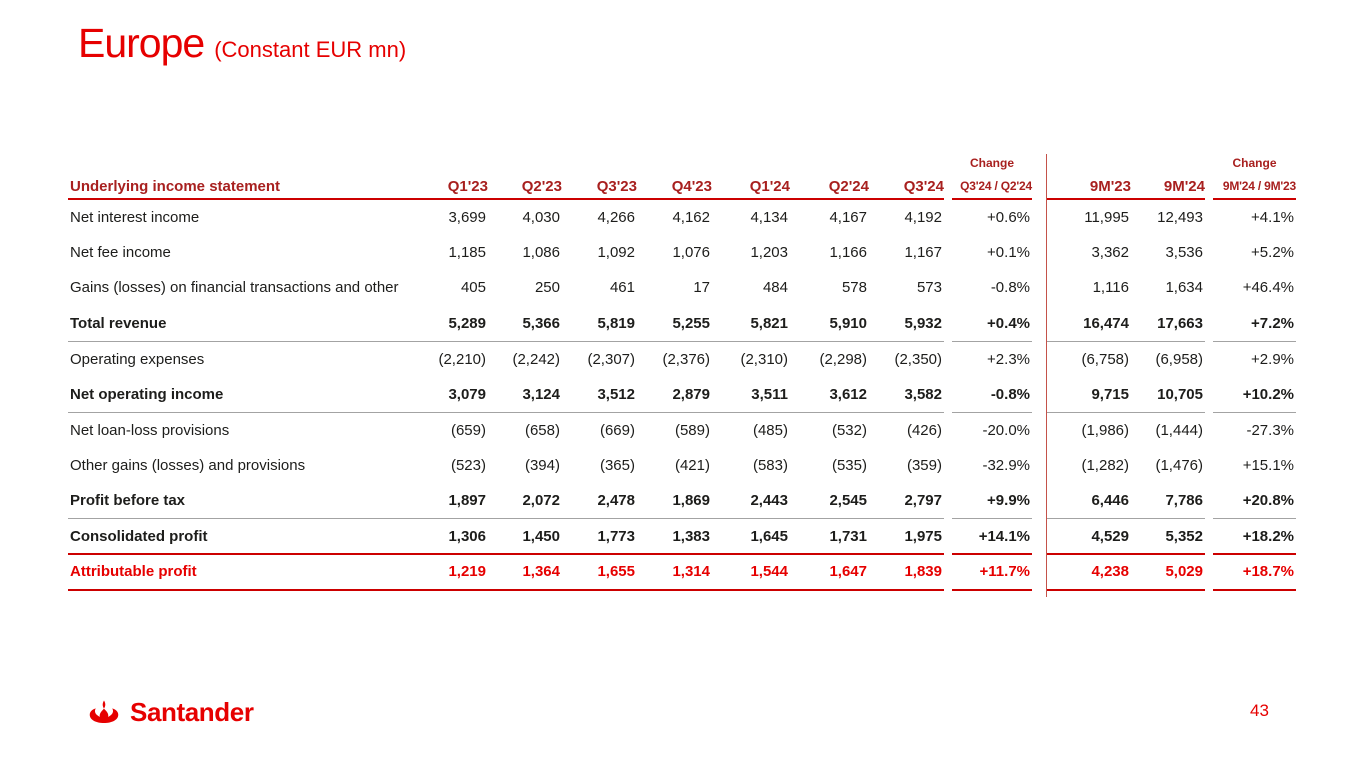  I want to click on cell-q3-24: 4,192, so click(923, 217).